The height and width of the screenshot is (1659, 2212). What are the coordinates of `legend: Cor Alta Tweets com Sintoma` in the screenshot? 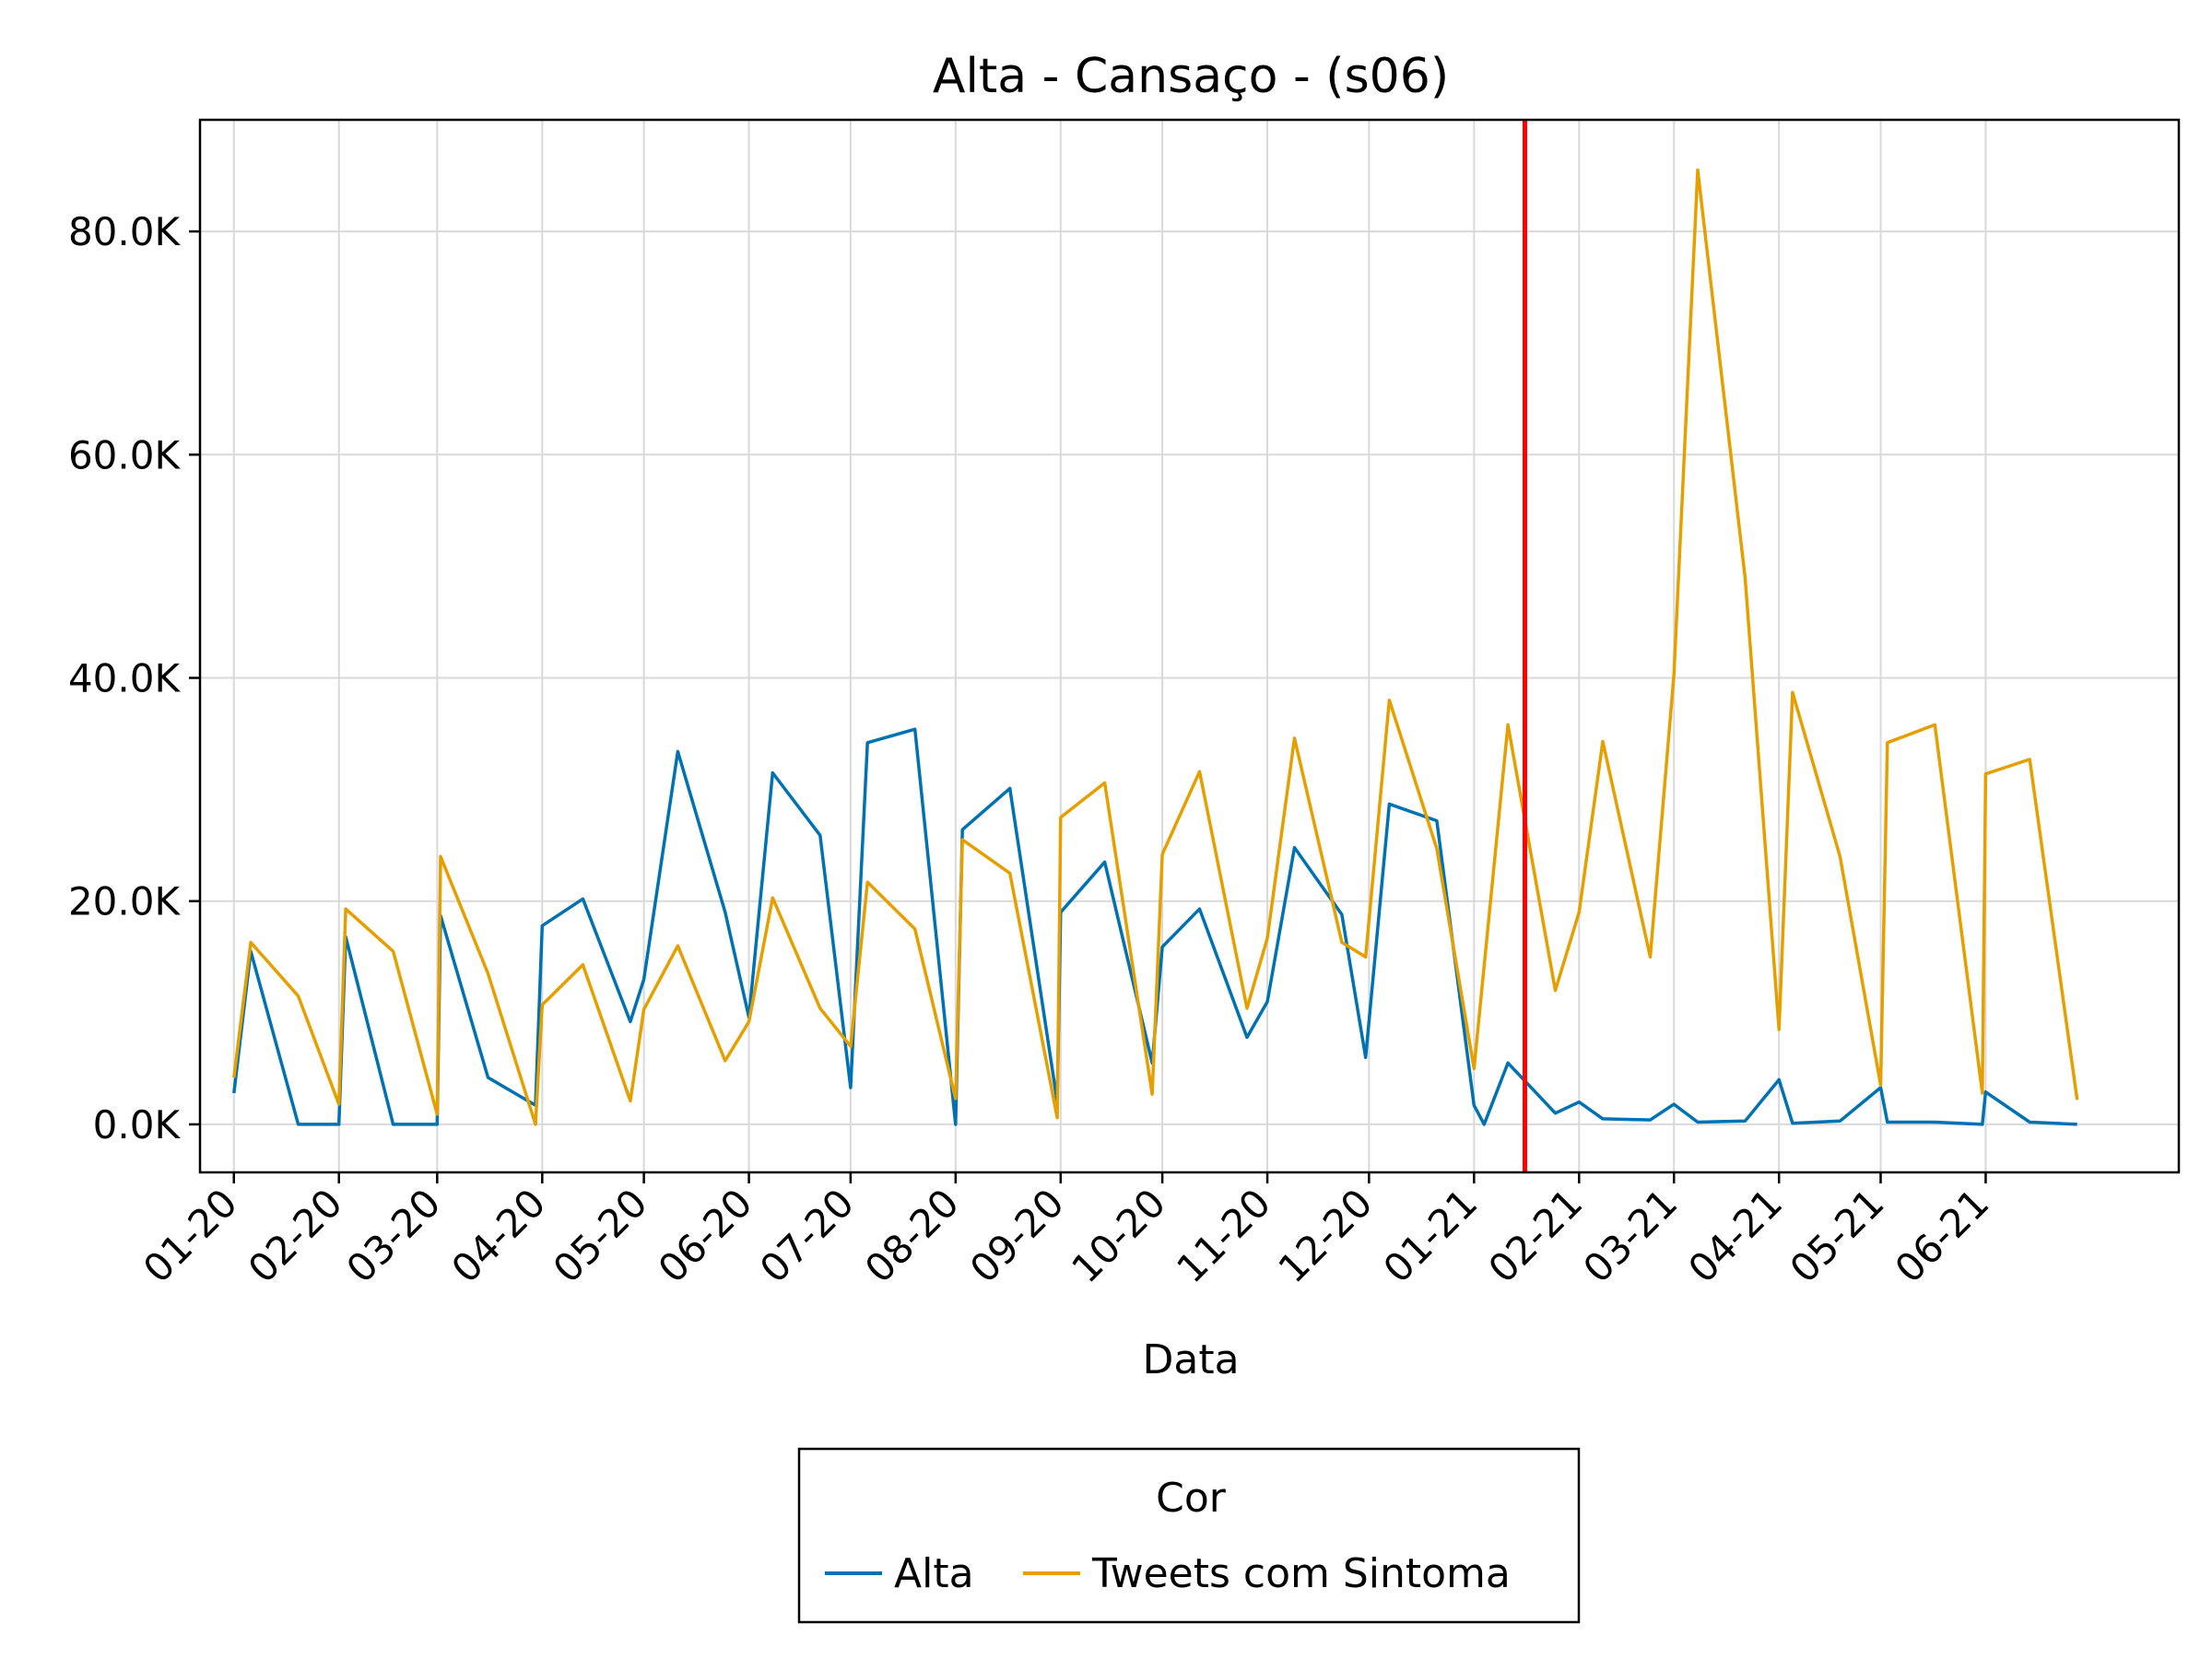 It's located at (1189, 1535).